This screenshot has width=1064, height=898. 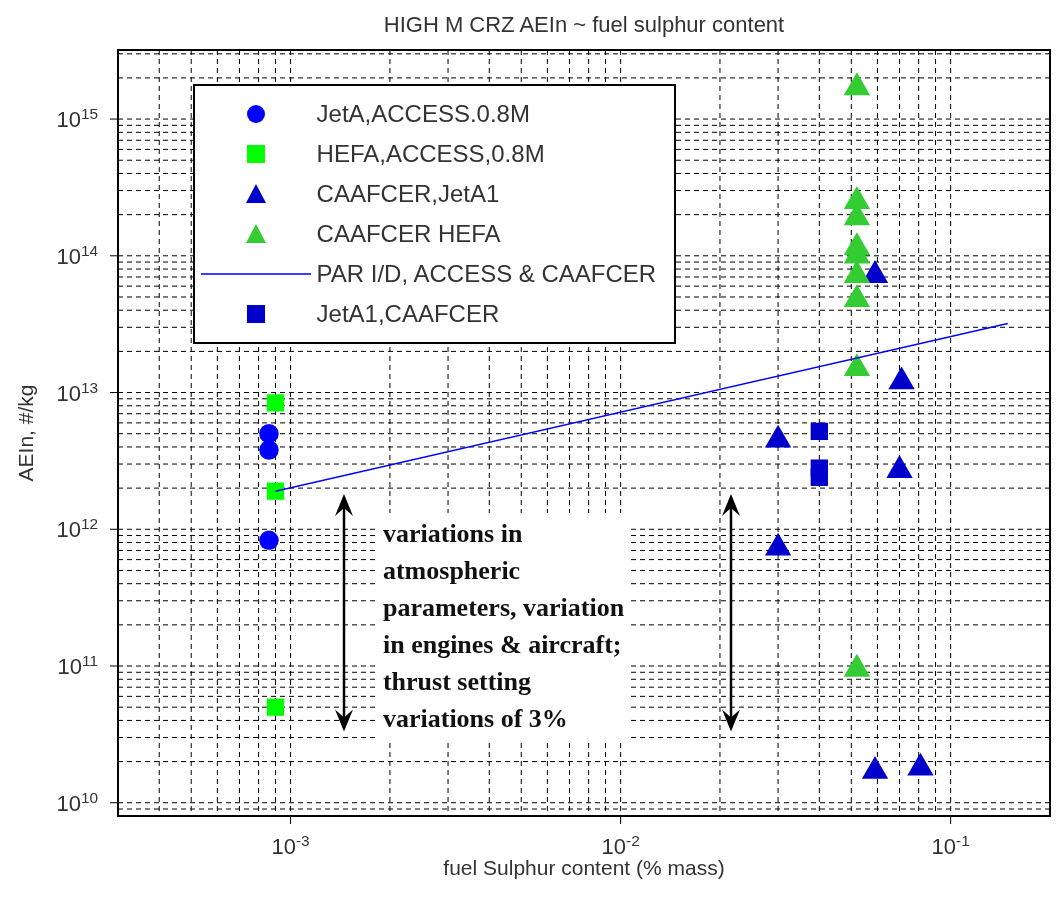 I want to click on y-tick-label: 10$^{11}$, so click(x=77, y=665).